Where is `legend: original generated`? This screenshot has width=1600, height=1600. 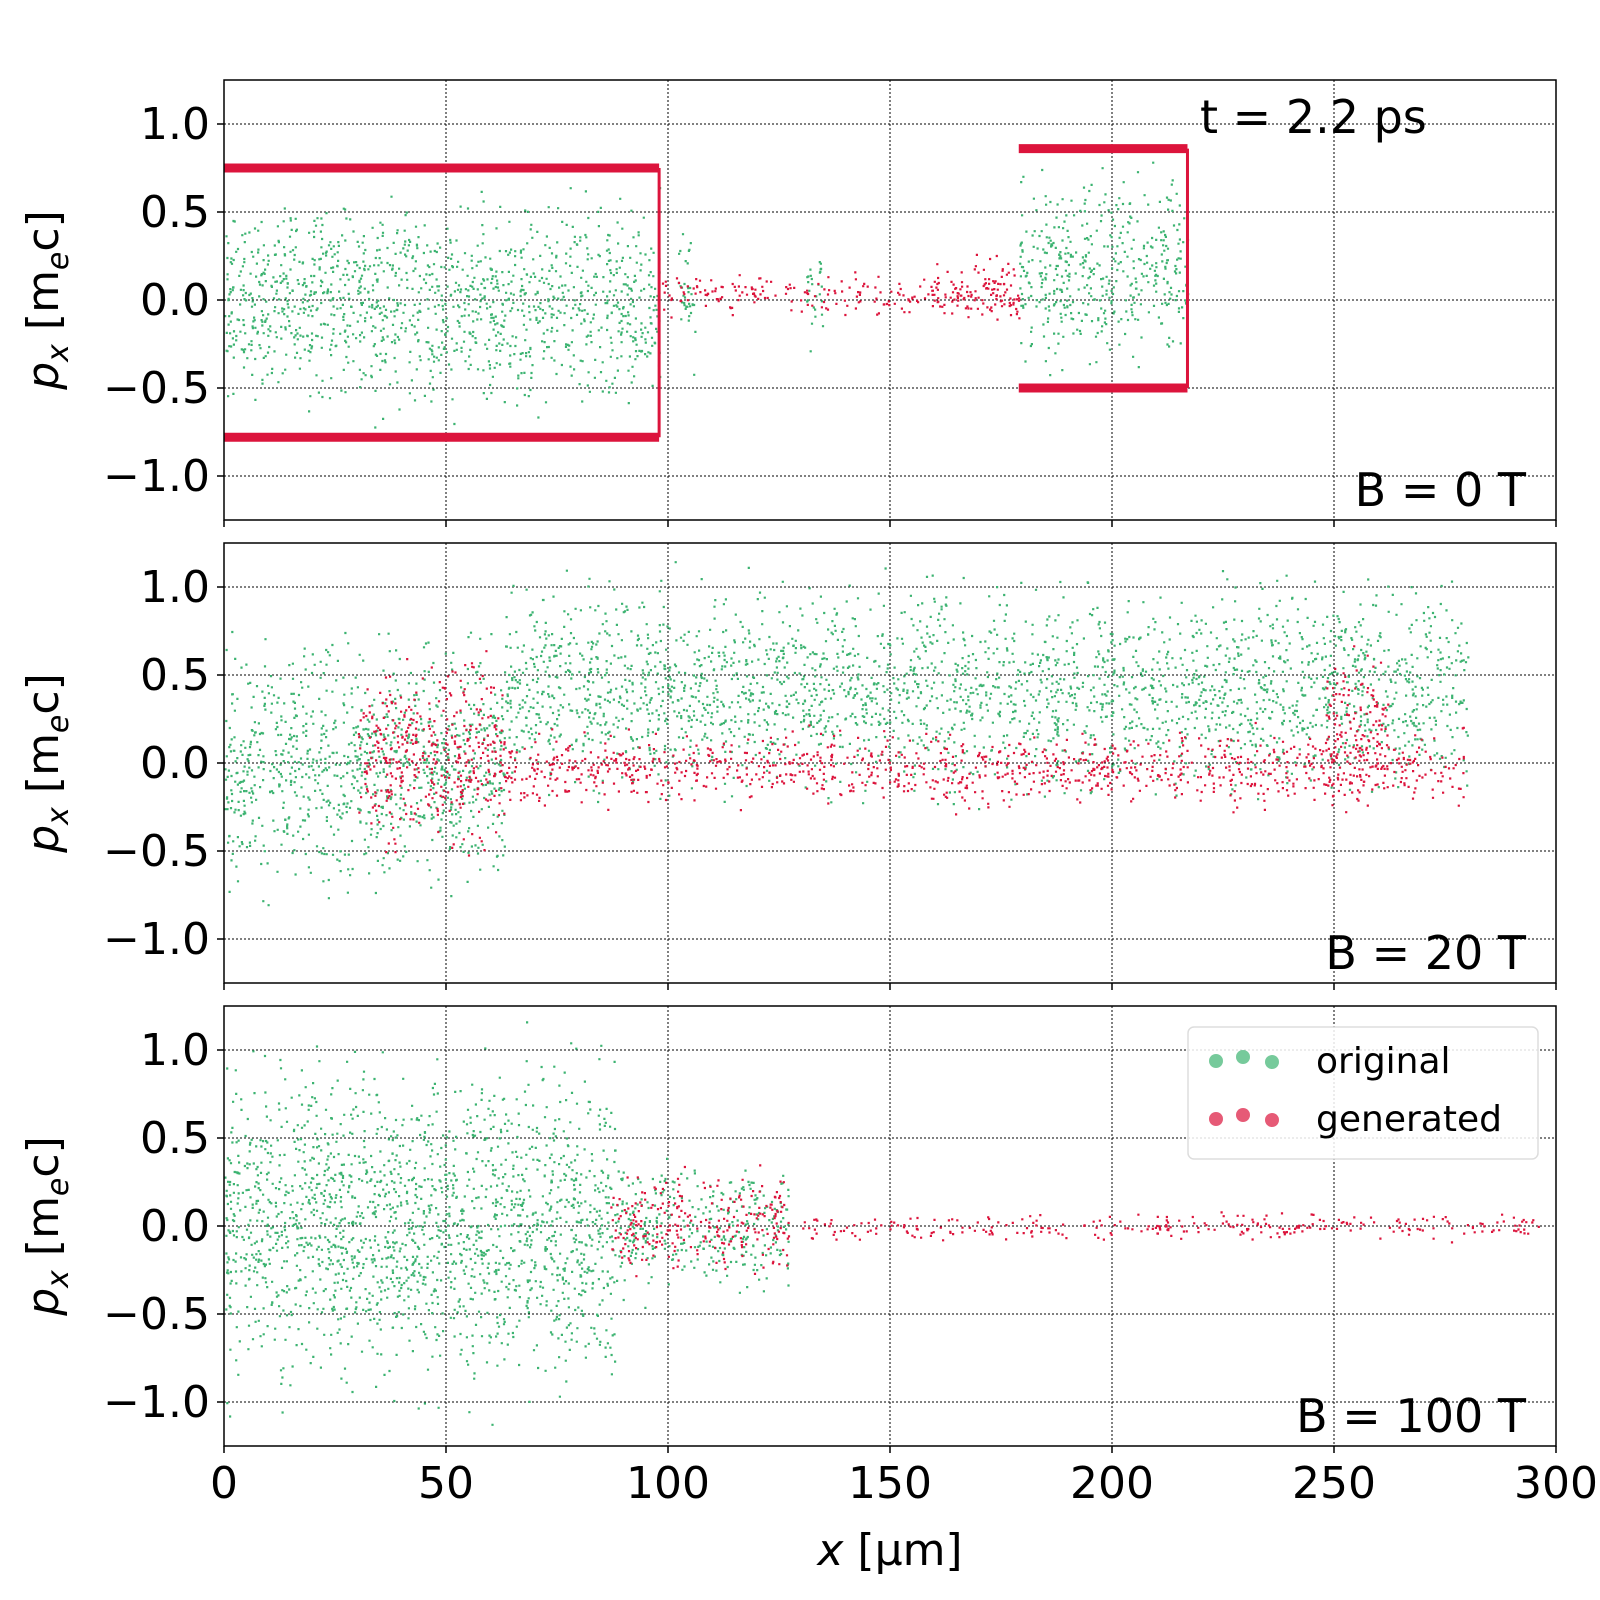 legend: original generated is located at coordinates (1363, 1093).